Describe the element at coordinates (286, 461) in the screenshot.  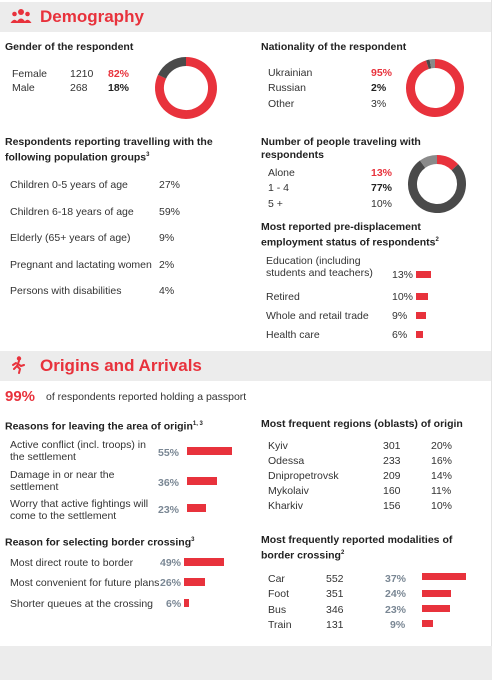
I see `region-name: Odessa` at that location.